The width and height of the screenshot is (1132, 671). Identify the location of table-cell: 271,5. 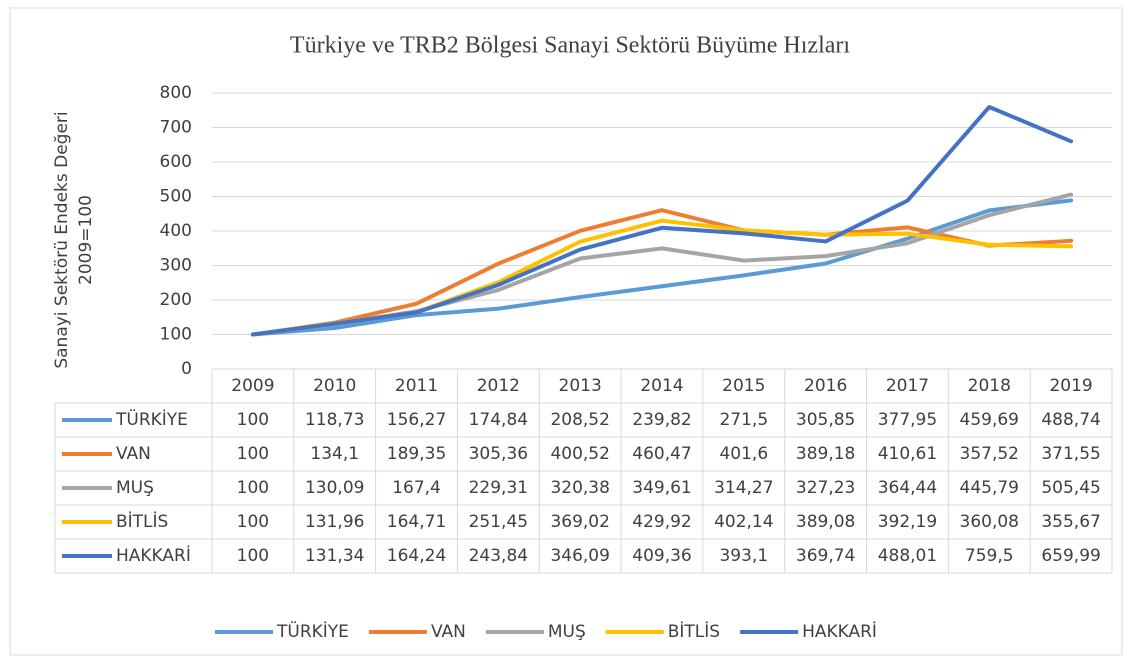
(743, 420).